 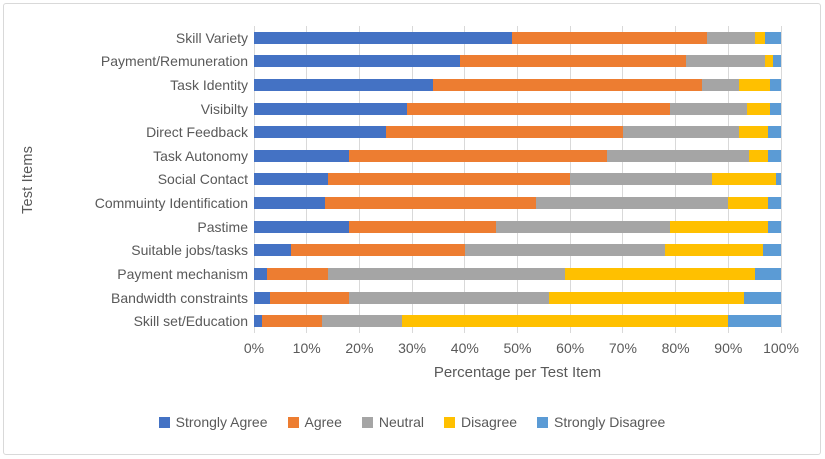 I want to click on x-tick-label: 0%, so click(x=254, y=348).